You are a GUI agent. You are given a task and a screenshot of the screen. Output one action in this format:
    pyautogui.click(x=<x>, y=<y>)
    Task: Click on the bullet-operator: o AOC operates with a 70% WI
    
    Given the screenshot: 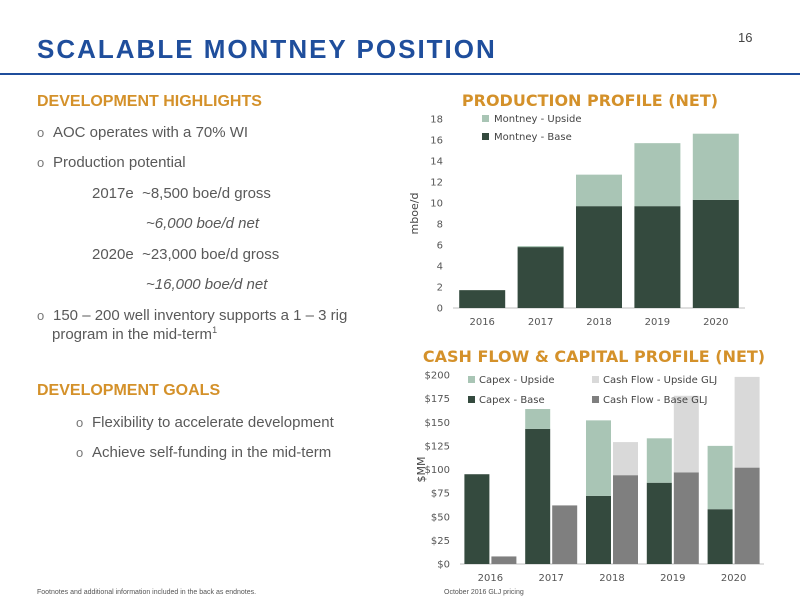 What is the action you would take?
    pyautogui.click(x=142, y=132)
    